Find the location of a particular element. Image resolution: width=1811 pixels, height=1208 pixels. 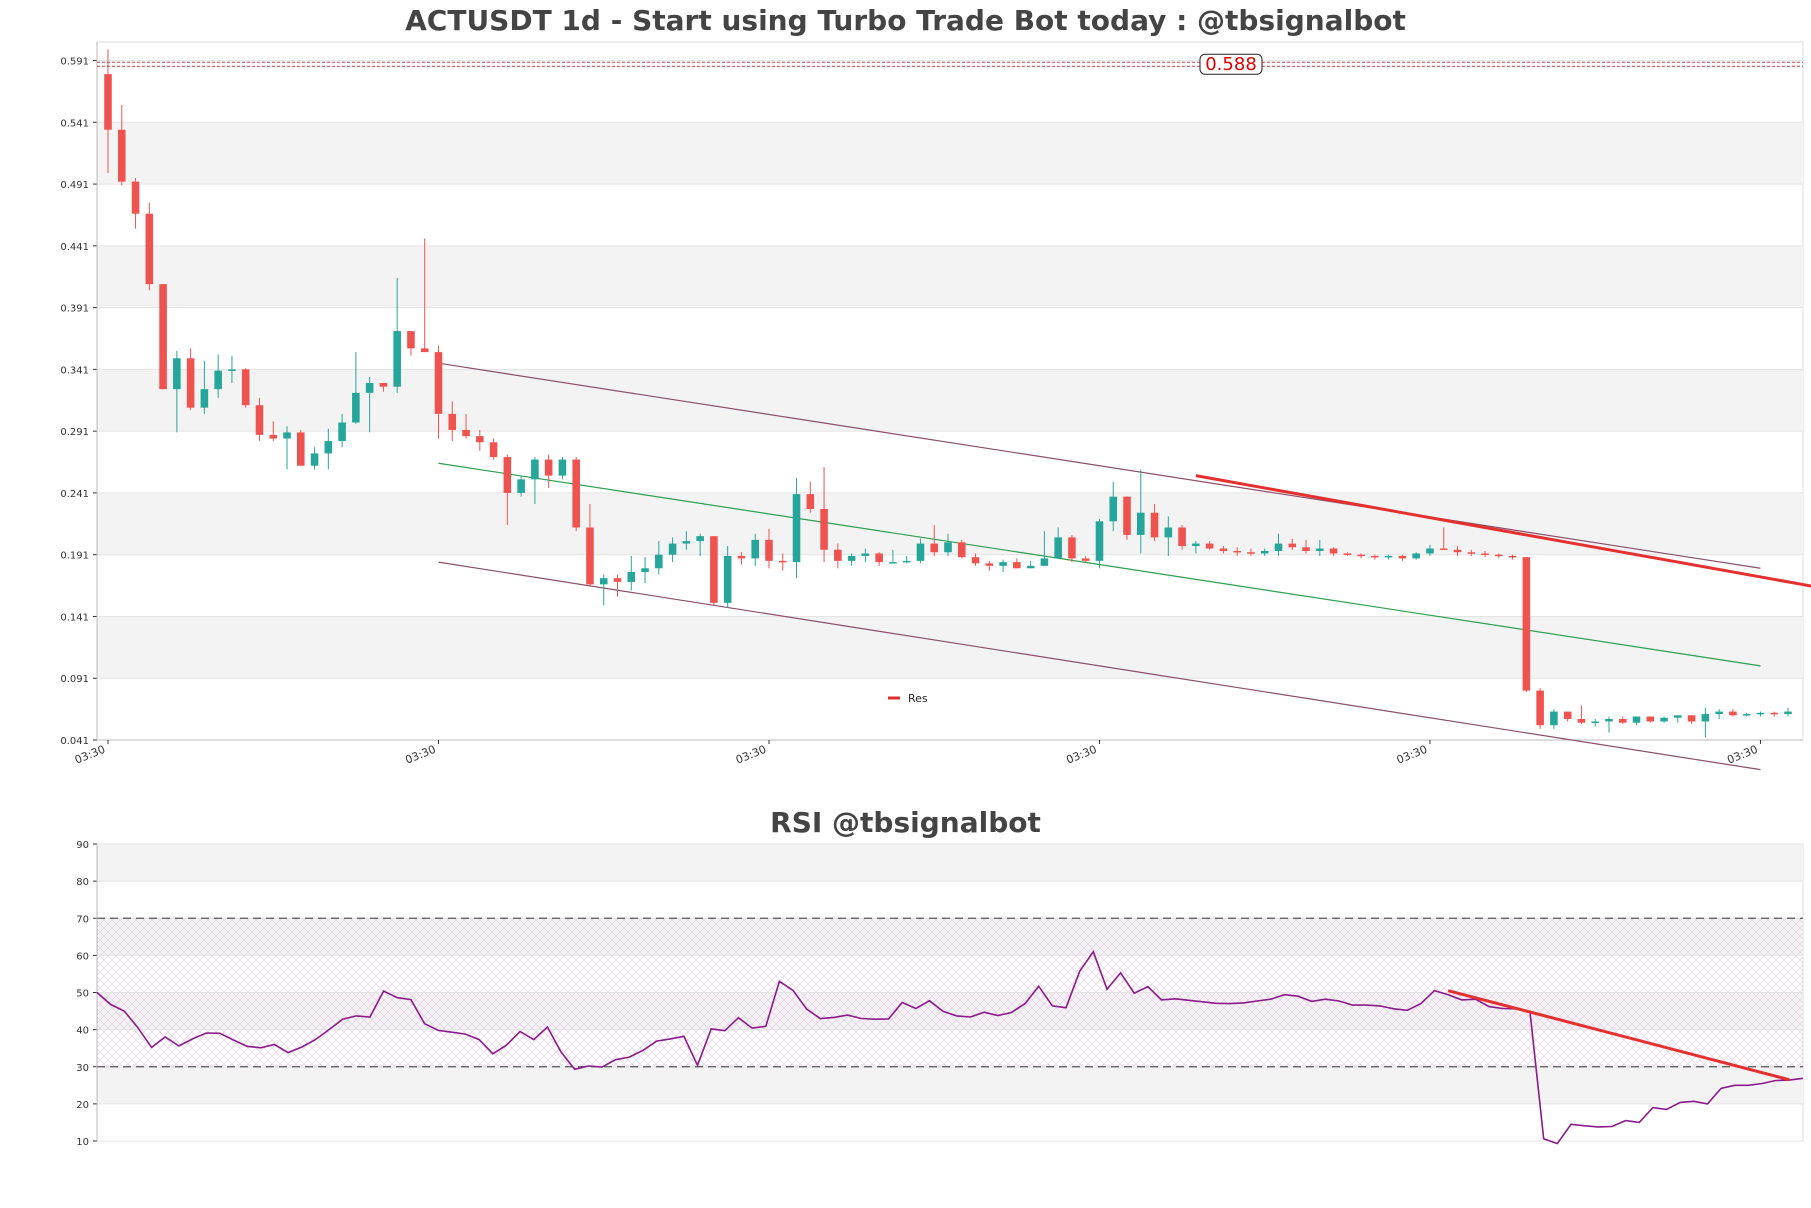

y-tick-label: 0.091 is located at coordinates (74, 679).